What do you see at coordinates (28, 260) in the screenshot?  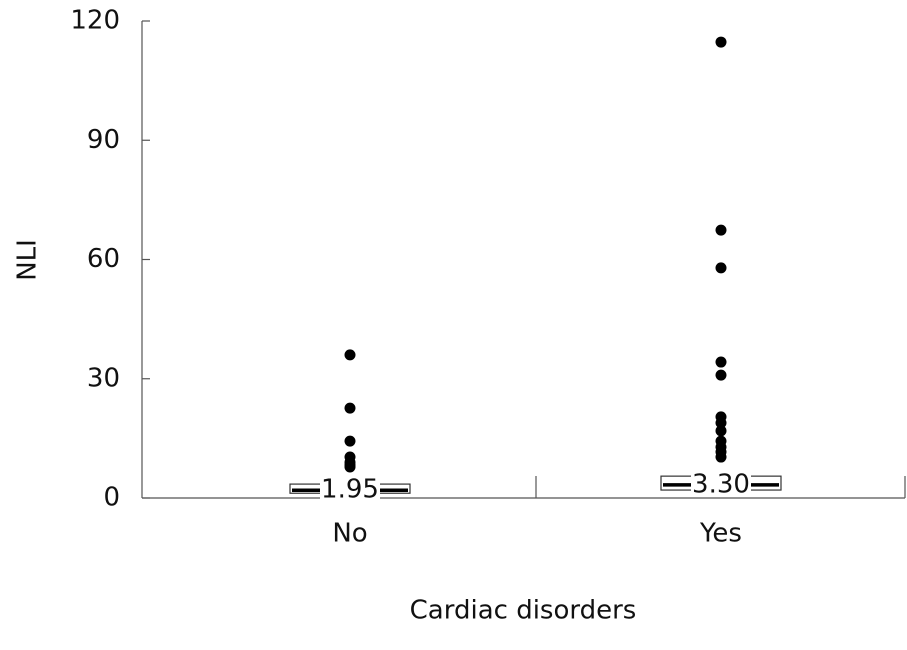 I see `y-axis-label: NLI` at bounding box center [28, 260].